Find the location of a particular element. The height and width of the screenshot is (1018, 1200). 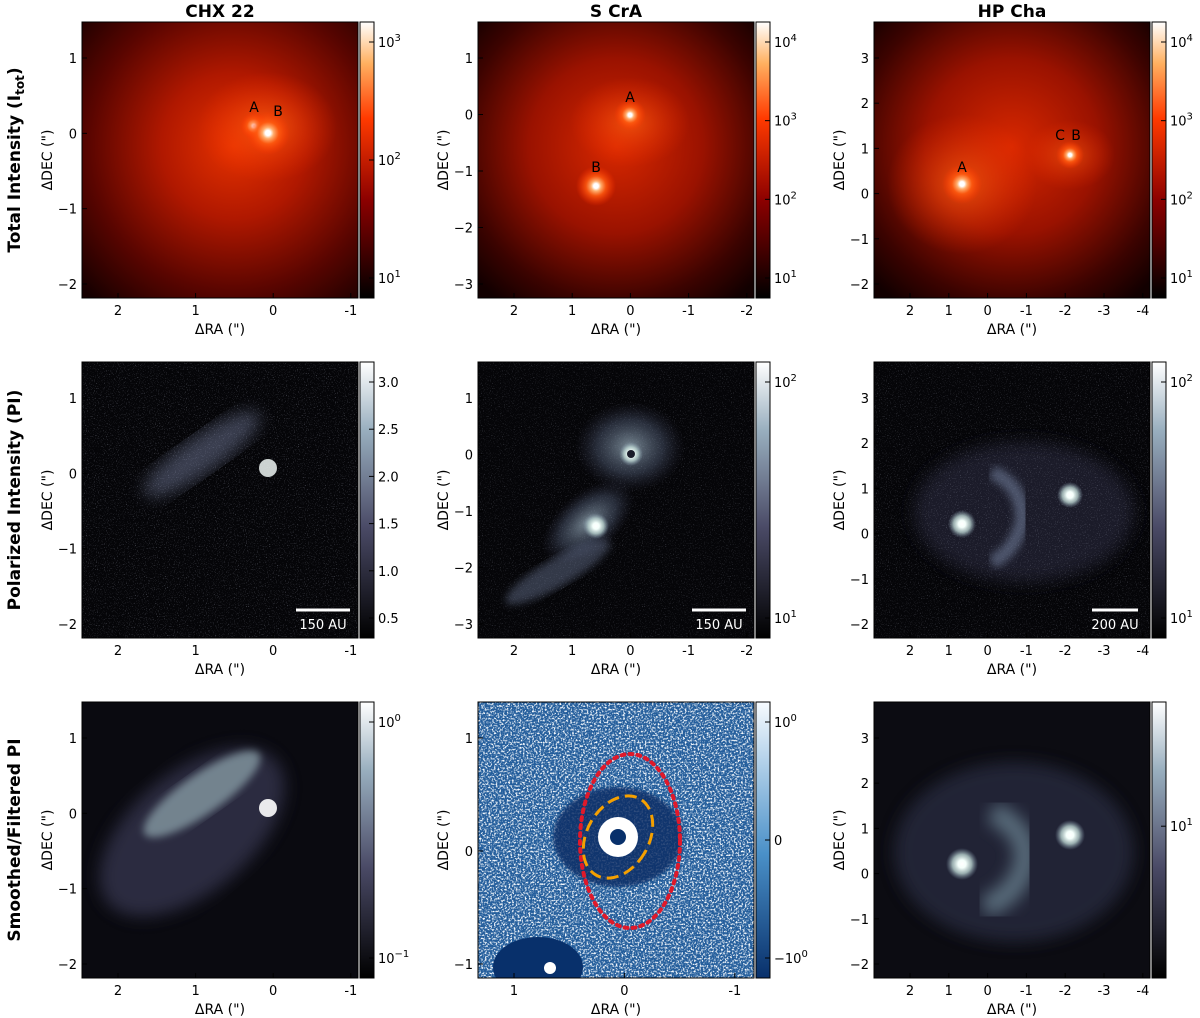

colorbar-tick-label: 2.5 is located at coordinates (388, 430).